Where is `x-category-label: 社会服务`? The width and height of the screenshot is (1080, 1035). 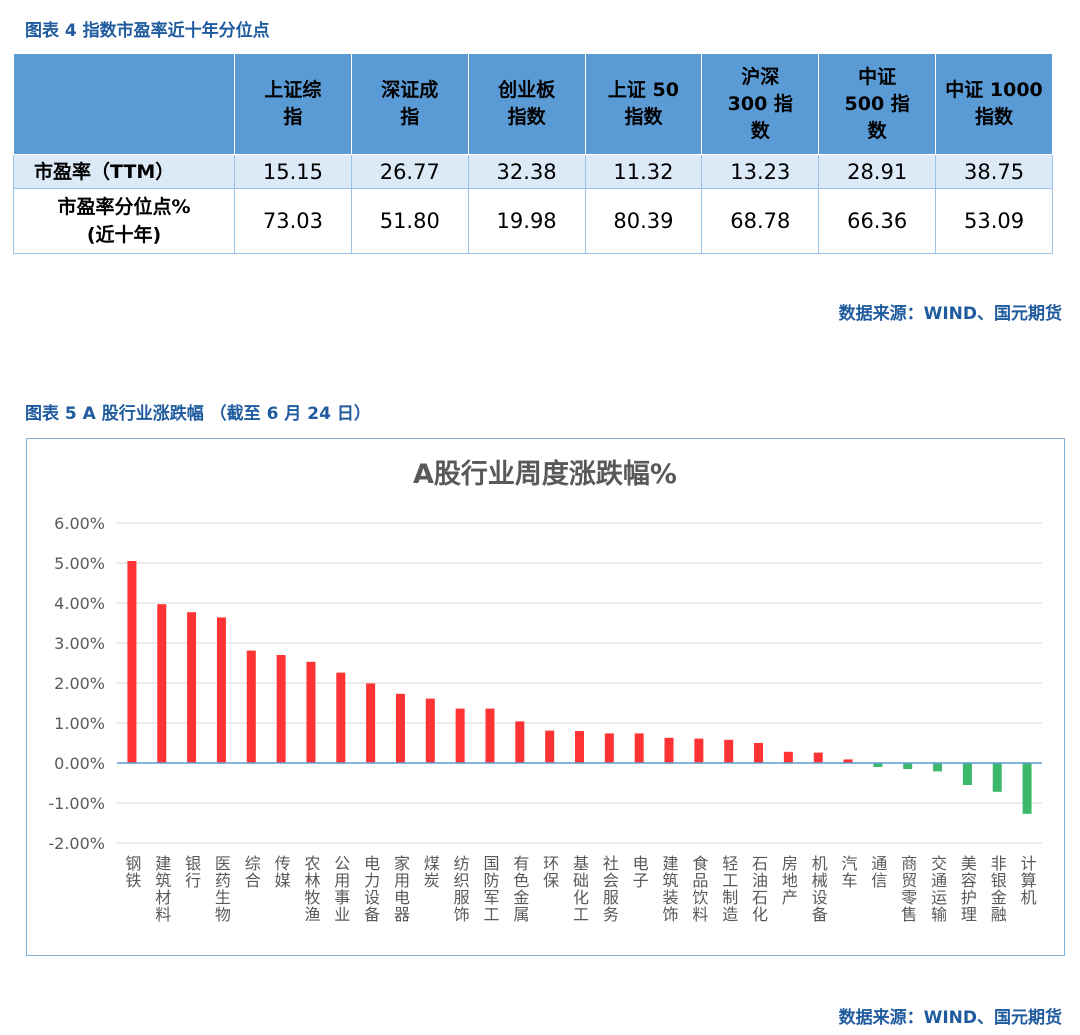 x-category-label: 社会服务 is located at coordinates (609, 889).